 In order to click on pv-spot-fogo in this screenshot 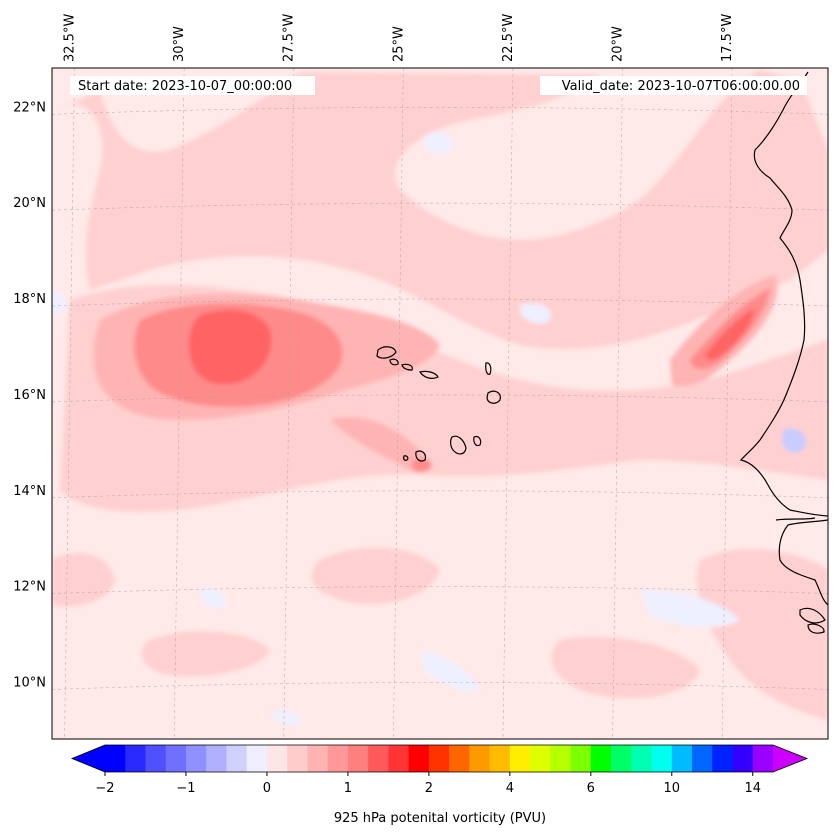, I will do `click(422, 465)`.